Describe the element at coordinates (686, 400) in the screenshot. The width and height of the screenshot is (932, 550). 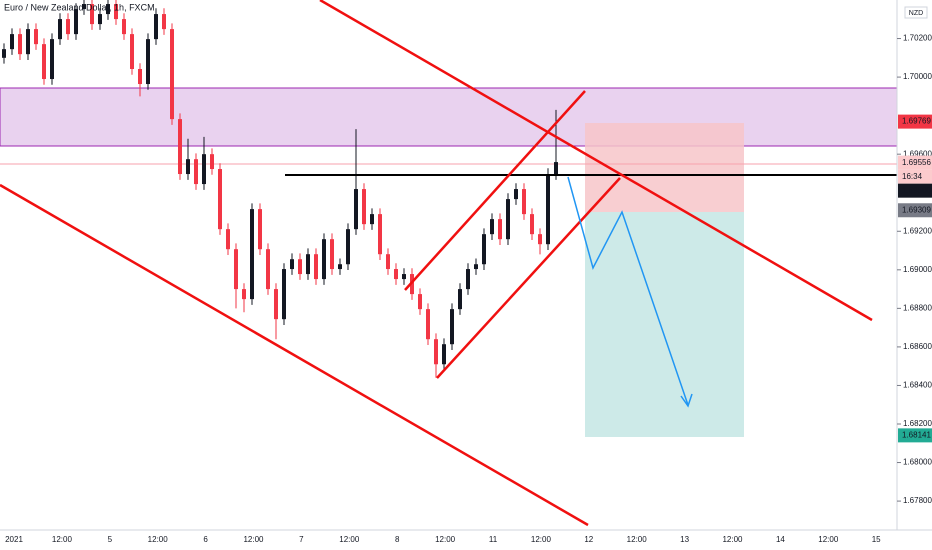
I see `arrow-head` at that location.